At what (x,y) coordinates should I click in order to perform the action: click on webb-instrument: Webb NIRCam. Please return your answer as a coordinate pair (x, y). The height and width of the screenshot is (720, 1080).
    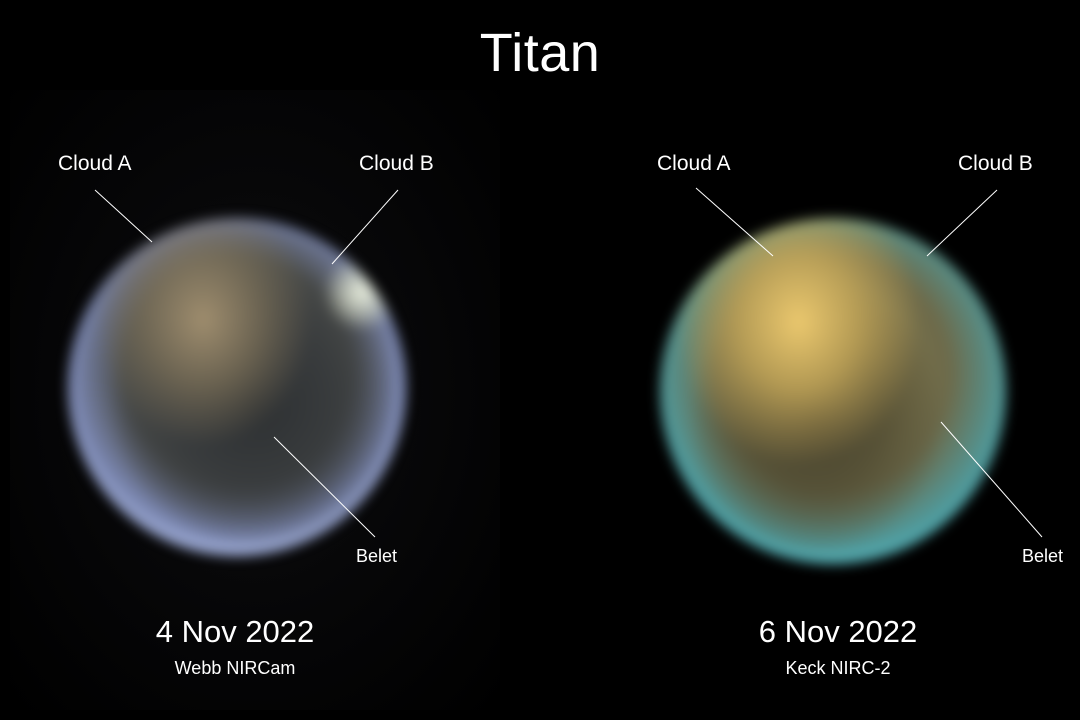
    Looking at the image, I should click on (235, 668).